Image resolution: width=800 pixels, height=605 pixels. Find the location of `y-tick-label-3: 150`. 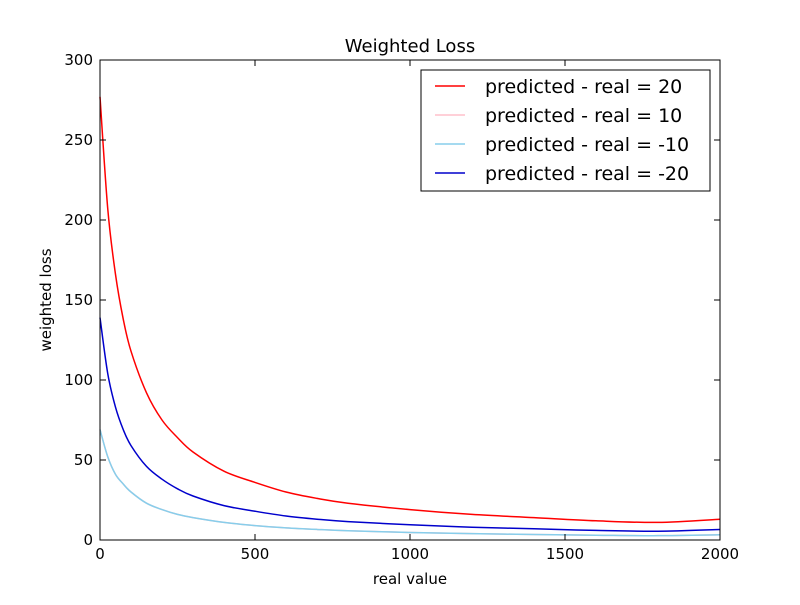

y-tick-label-3: 150 is located at coordinates (78, 300).